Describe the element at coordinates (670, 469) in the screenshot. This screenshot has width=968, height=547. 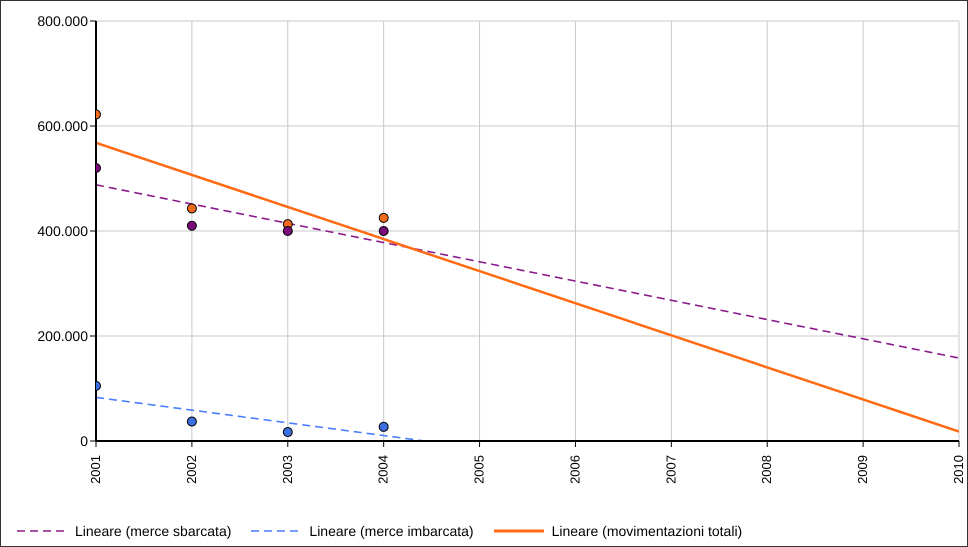
I see `x-tick-label: 2007` at that location.